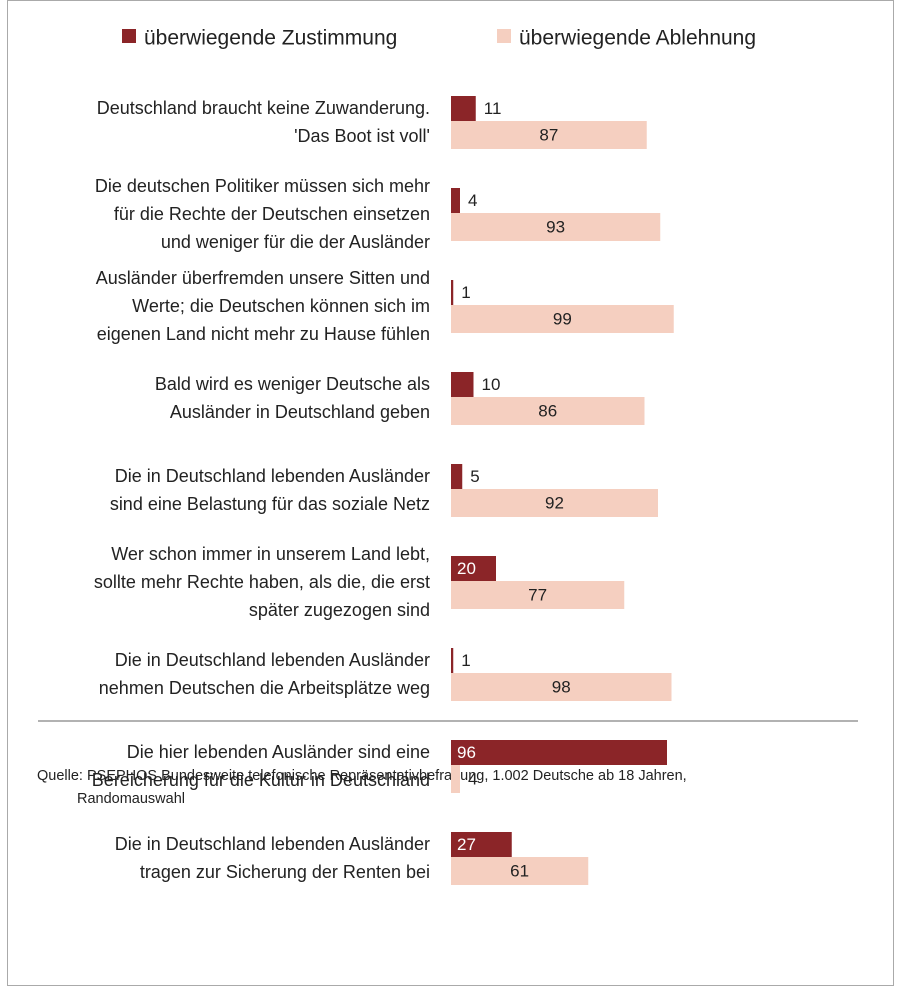 This screenshot has height=987, width=899. I want to click on value-label: 5, so click(474, 476).